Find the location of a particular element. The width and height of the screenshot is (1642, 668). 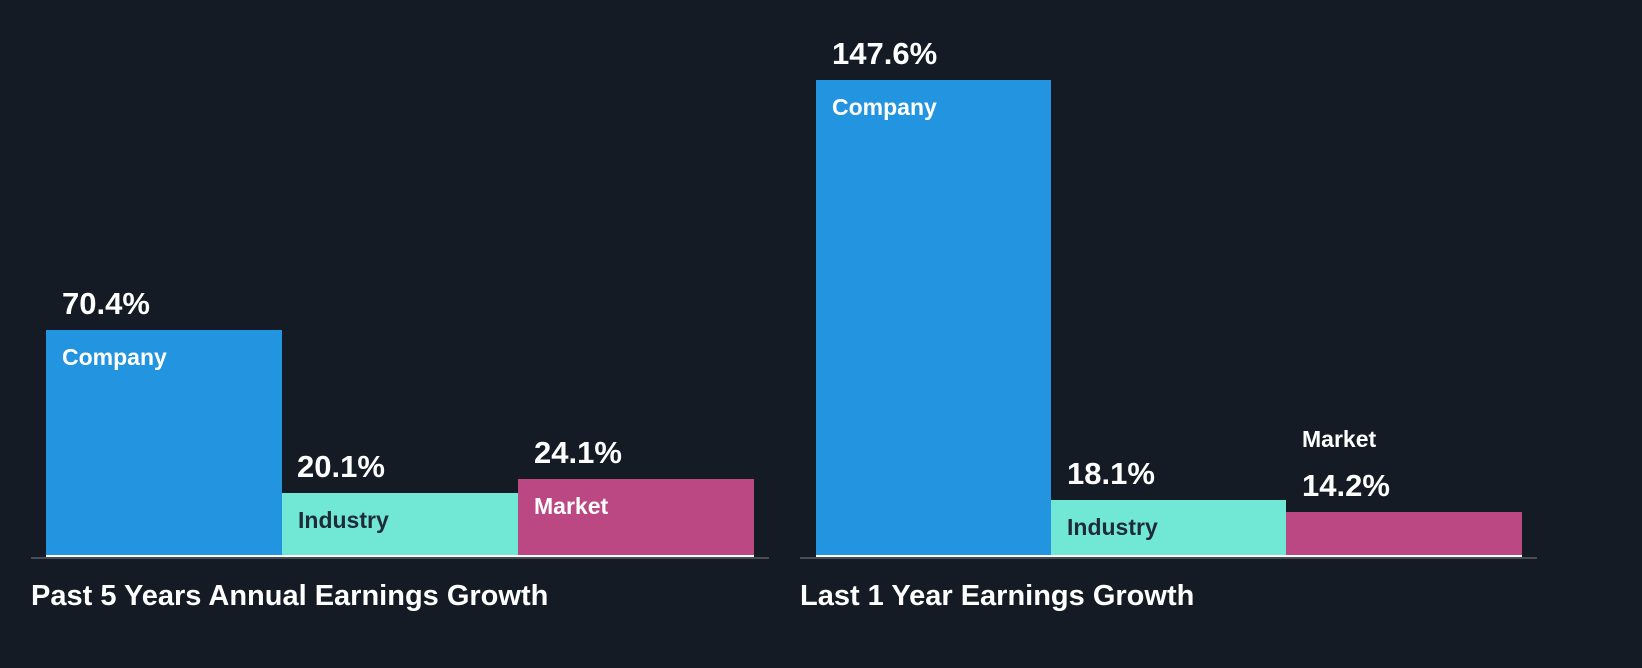

market-outside-label: Market is located at coordinates (1339, 439).